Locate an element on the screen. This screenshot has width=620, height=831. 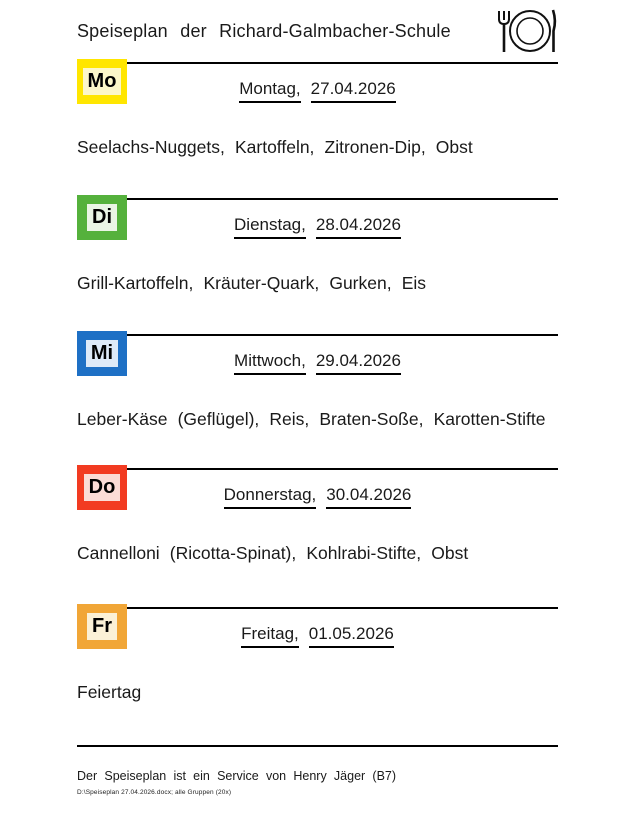
meal-friday: Feiertag is located at coordinates (109, 692).